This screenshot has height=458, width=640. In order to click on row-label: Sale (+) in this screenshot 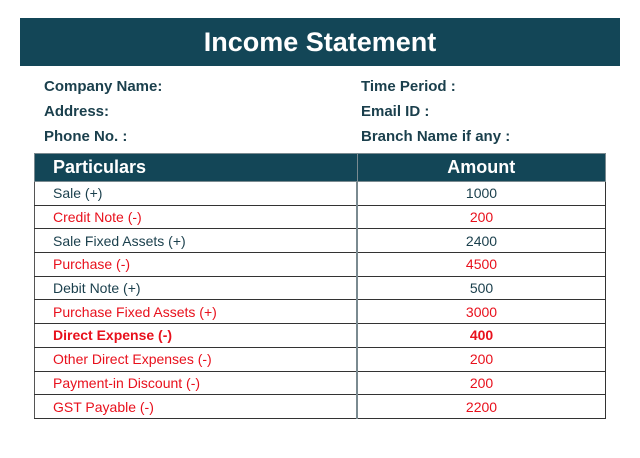, I will do `click(196, 193)`.